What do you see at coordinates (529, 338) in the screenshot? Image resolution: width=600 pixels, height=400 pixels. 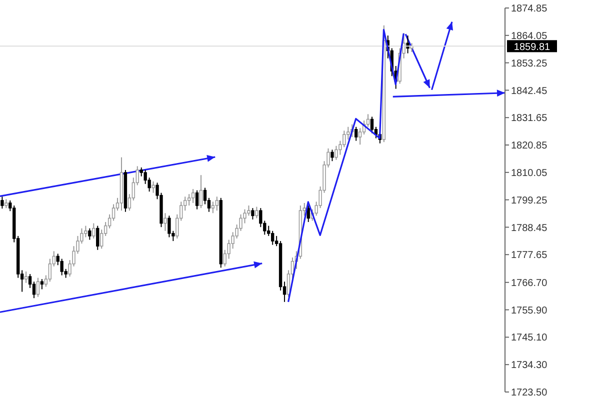 I see `y-tick-label: 1745.10` at bounding box center [529, 338].